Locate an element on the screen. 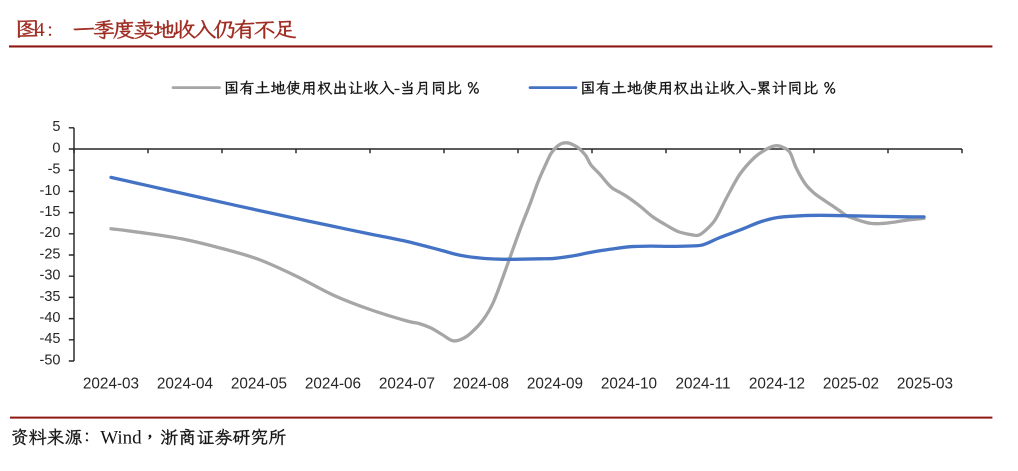 Image resolution: width=1018 pixels, height=471 pixels. svg-text: -5 is located at coordinates (54, 170).